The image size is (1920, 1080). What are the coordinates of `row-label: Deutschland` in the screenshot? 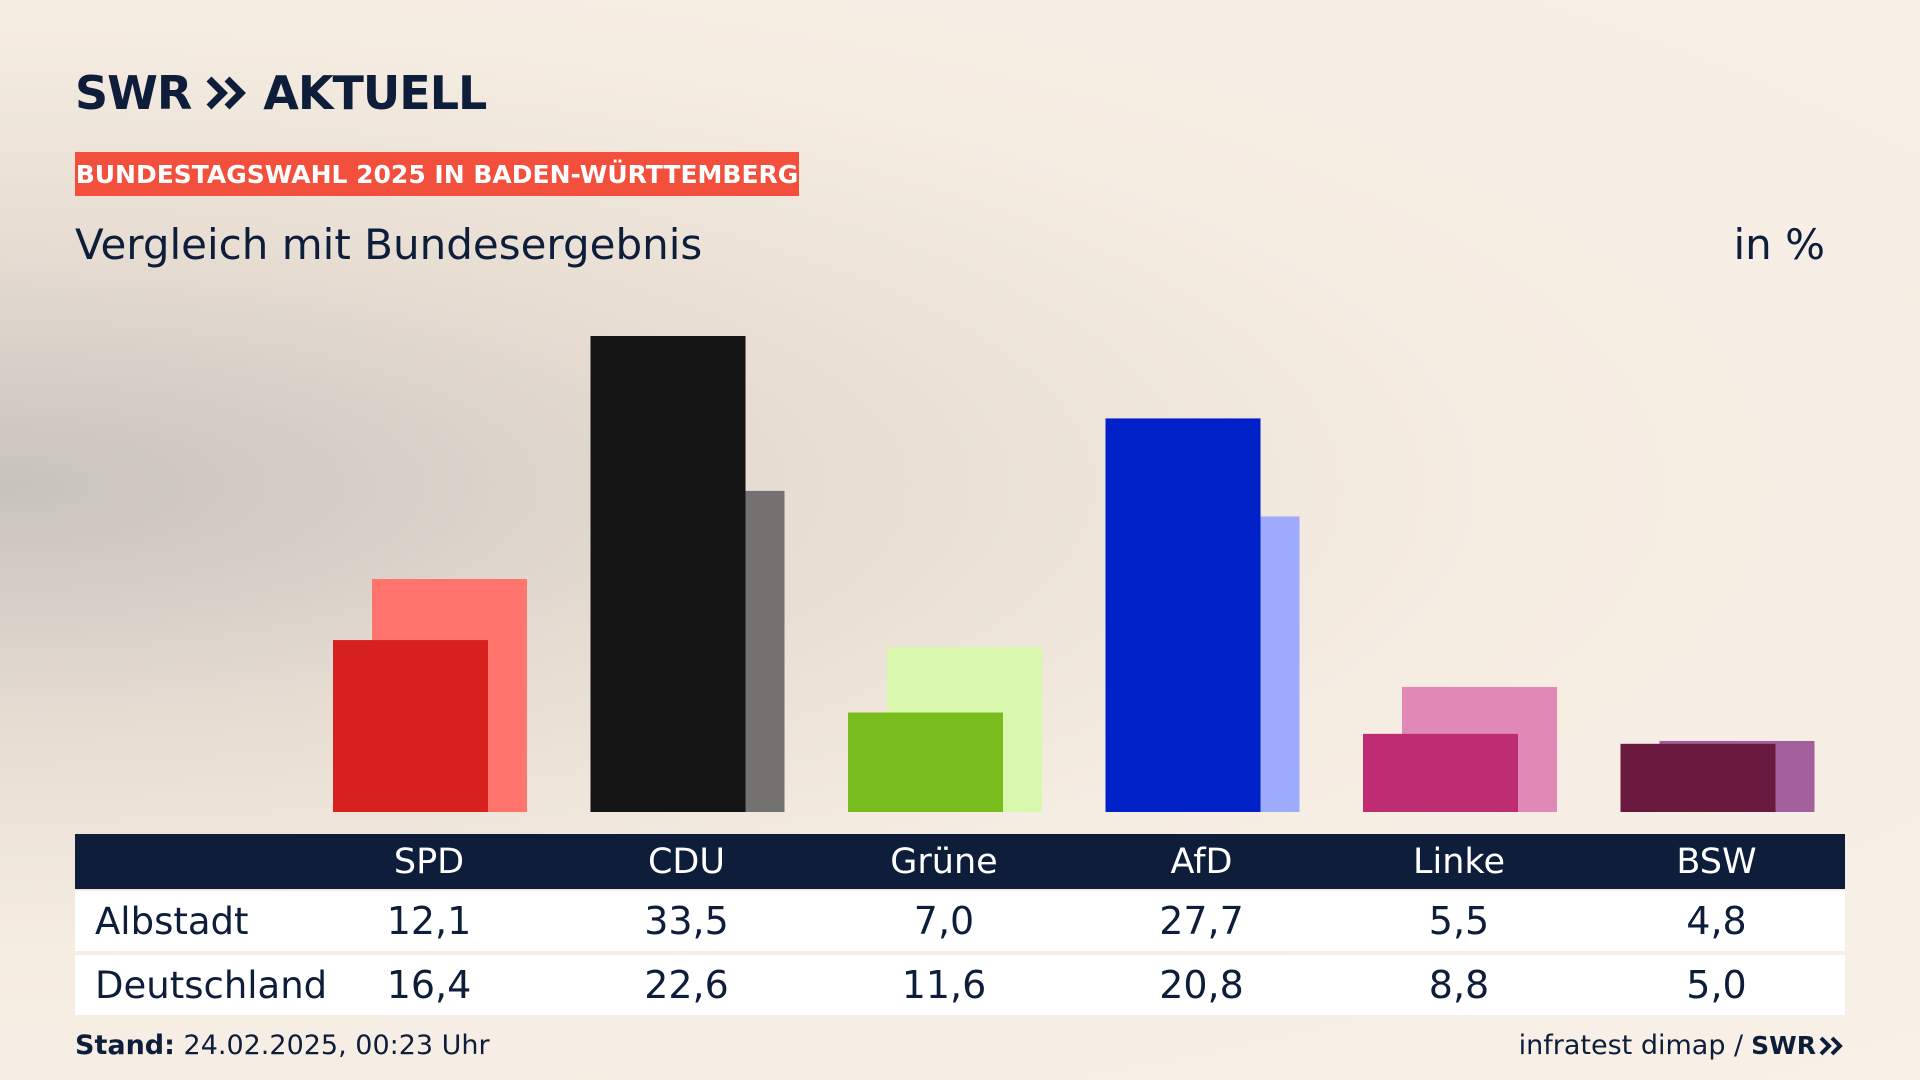 It's located at (211, 985).